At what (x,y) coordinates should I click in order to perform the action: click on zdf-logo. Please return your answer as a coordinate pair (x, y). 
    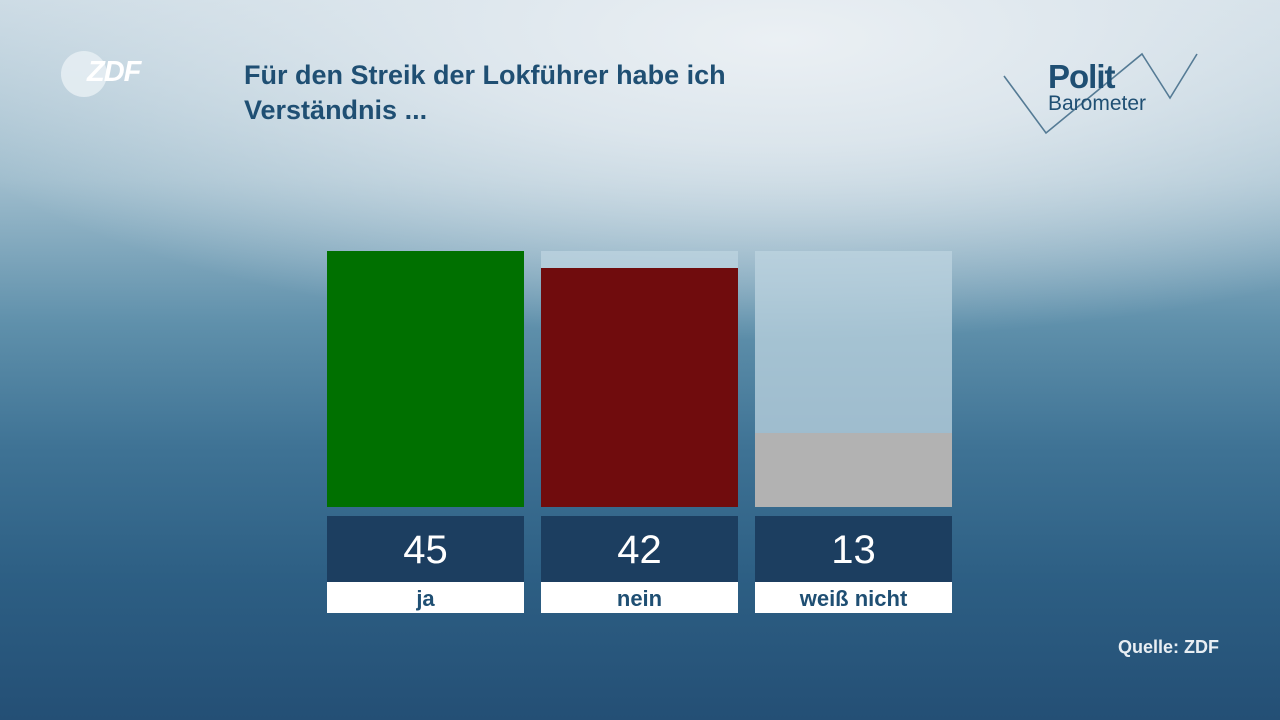
    Looking at the image, I should click on (84, 74).